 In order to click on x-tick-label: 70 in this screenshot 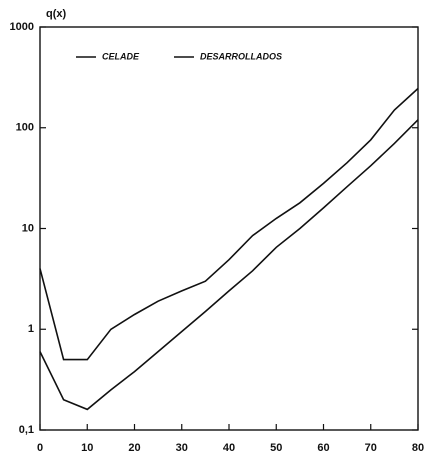, I will do `click(371, 448)`.